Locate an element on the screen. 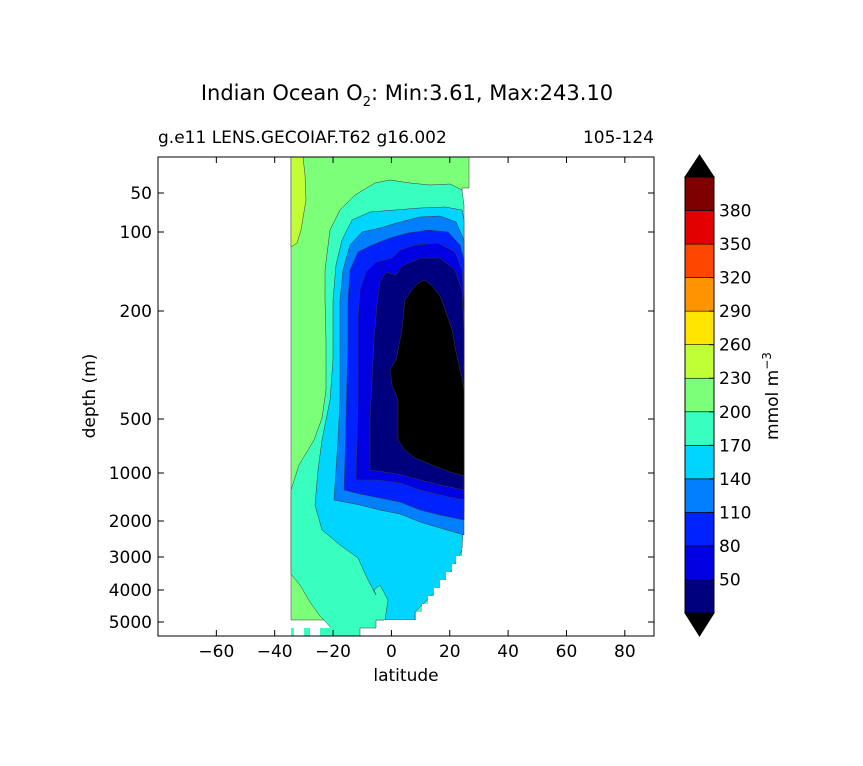 The width and height of the screenshot is (863, 766). contour-fills is located at coordinates (380, 396).